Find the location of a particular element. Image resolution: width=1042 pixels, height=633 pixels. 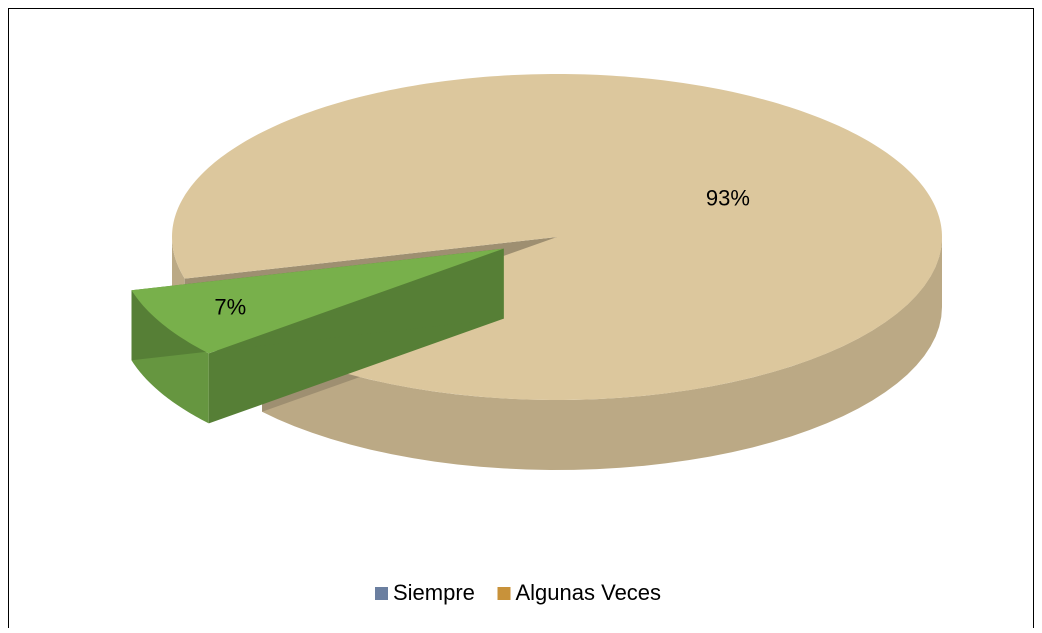

data-label: 93% is located at coordinates (728, 197).